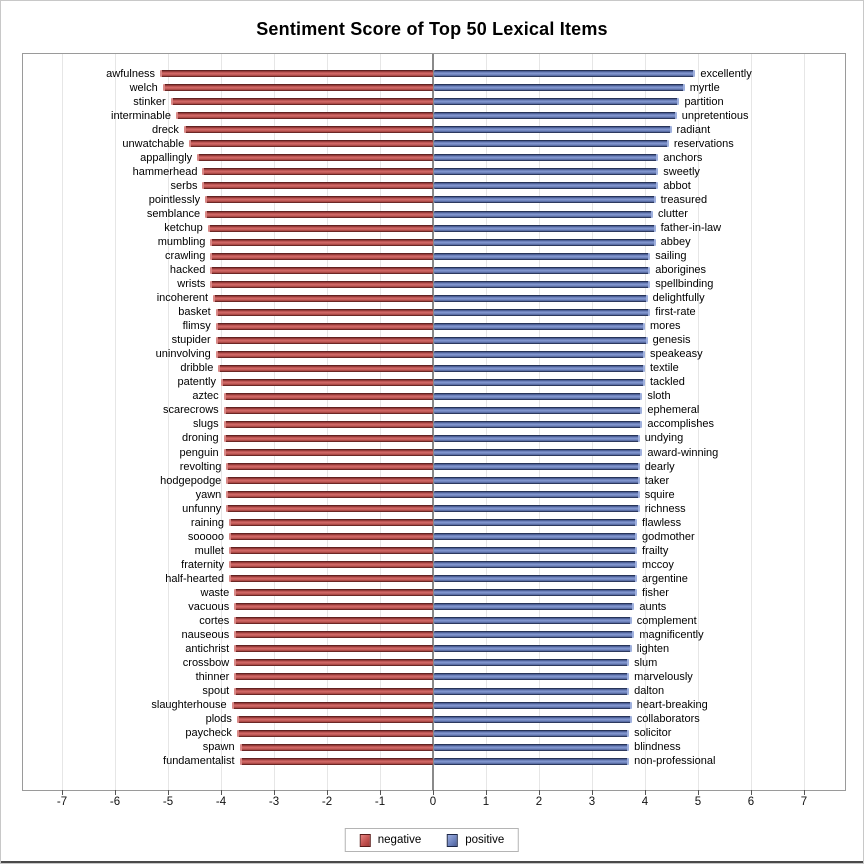 Image resolution: width=864 pixels, height=864 pixels. What do you see at coordinates (659, 466) in the screenshot?
I see `positive-word-label: dearly` at bounding box center [659, 466].